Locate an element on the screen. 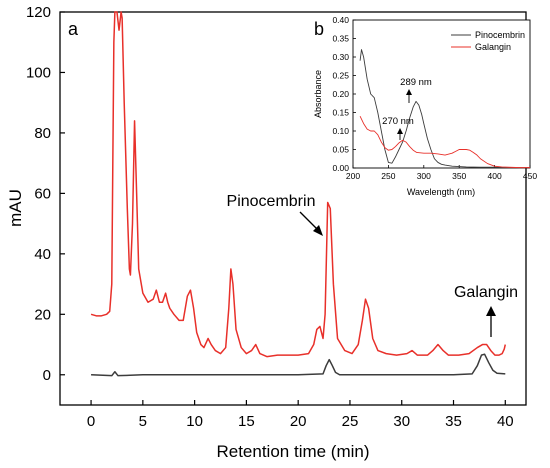 The width and height of the screenshot is (550, 468). inset-x-tick-label: 250 is located at coordinates (388, 176).